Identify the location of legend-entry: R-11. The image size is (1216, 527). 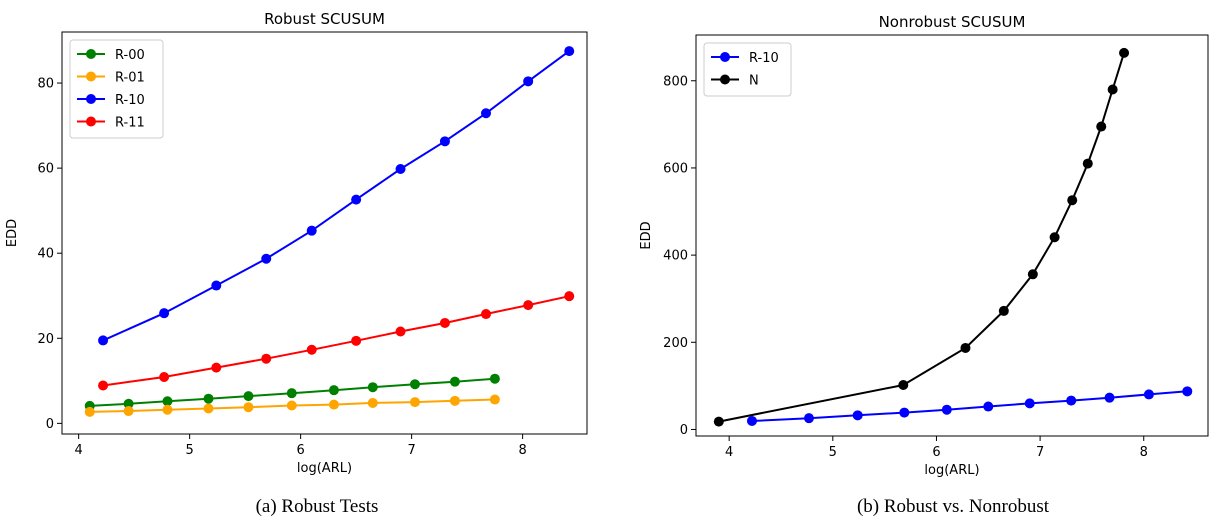
(111, 123).